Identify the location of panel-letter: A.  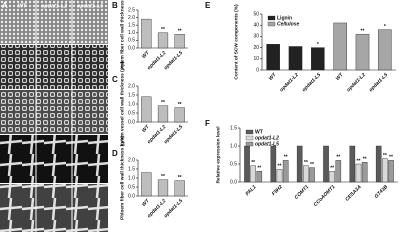
(5, 5).